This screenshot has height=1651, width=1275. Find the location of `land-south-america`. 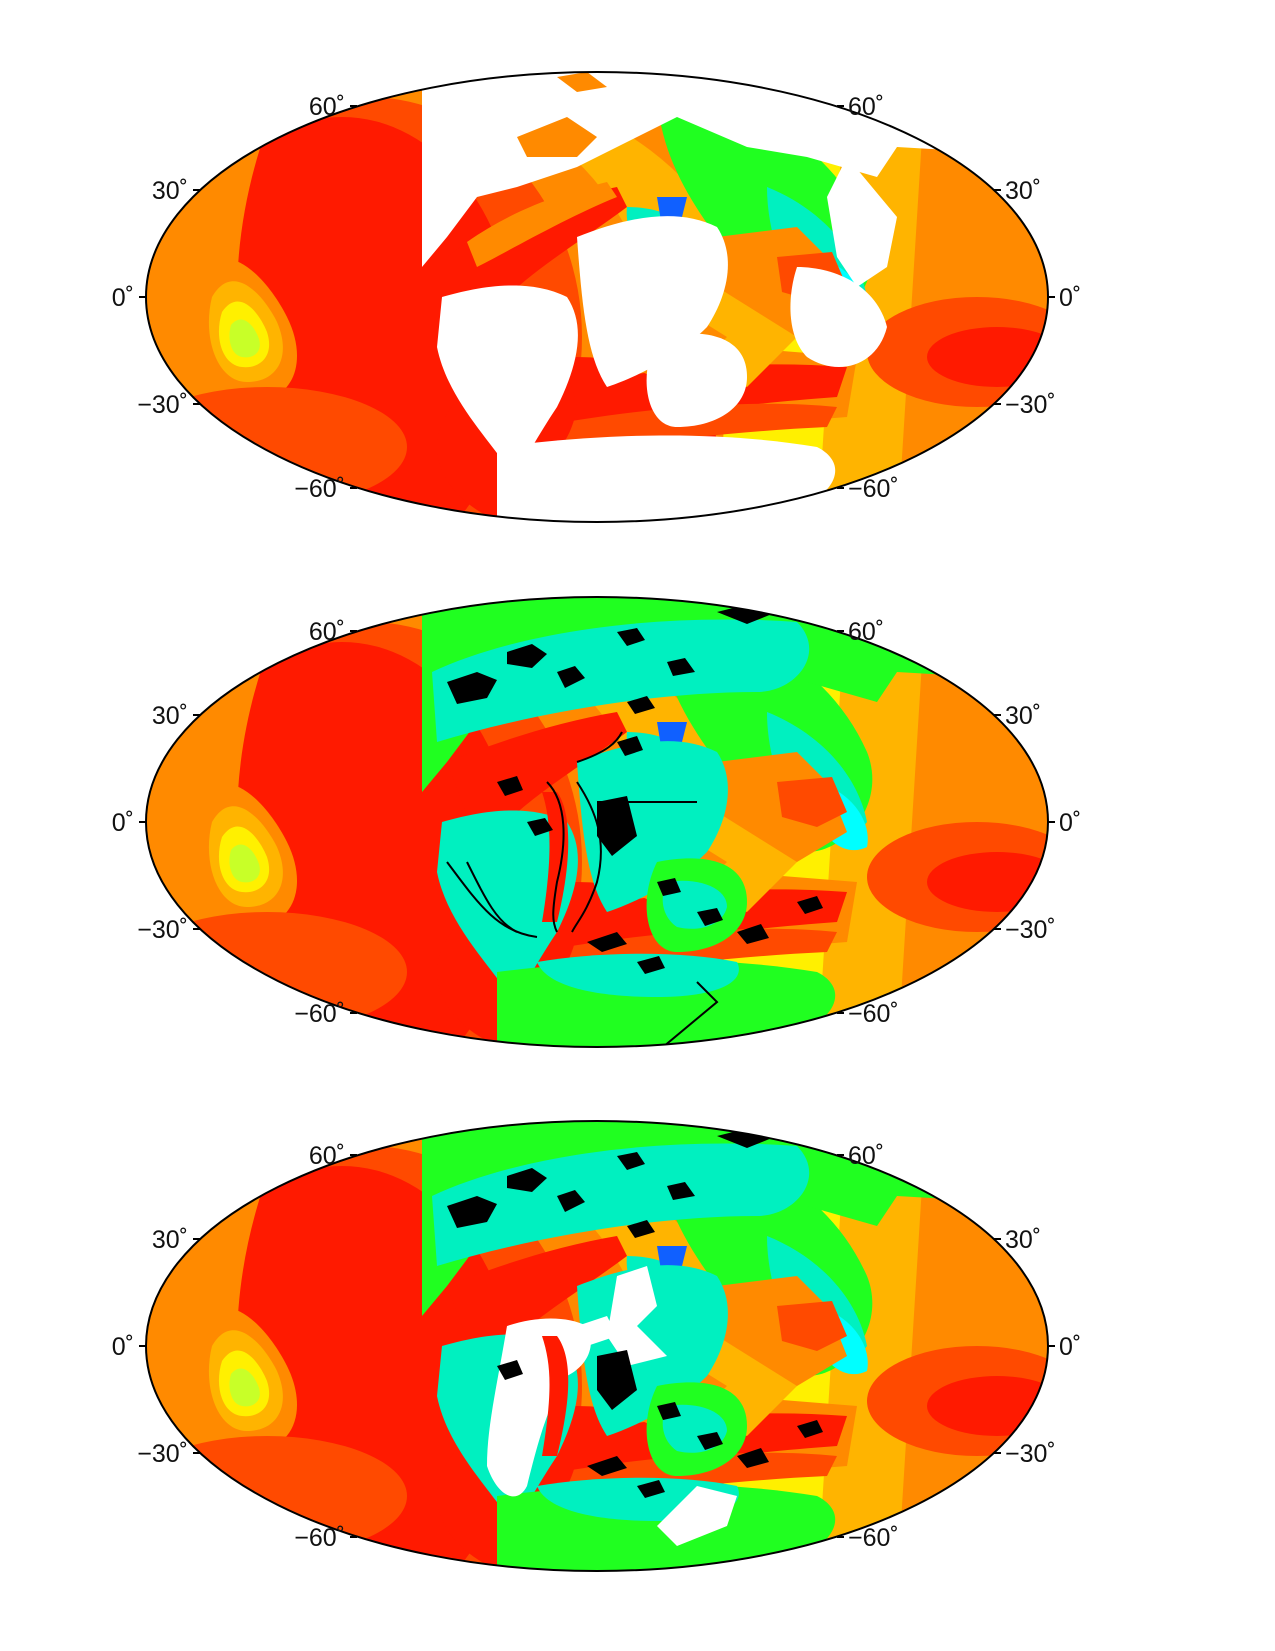

land-south-america is located at coordinates (507, 378).